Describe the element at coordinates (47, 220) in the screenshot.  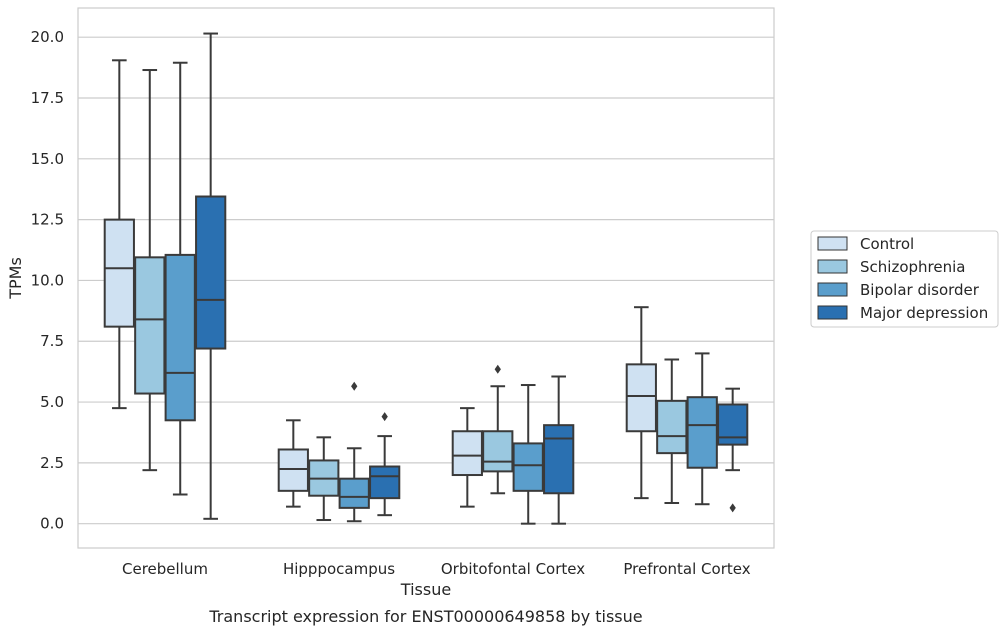
I see `y-tick-label: 12.5` at that location.